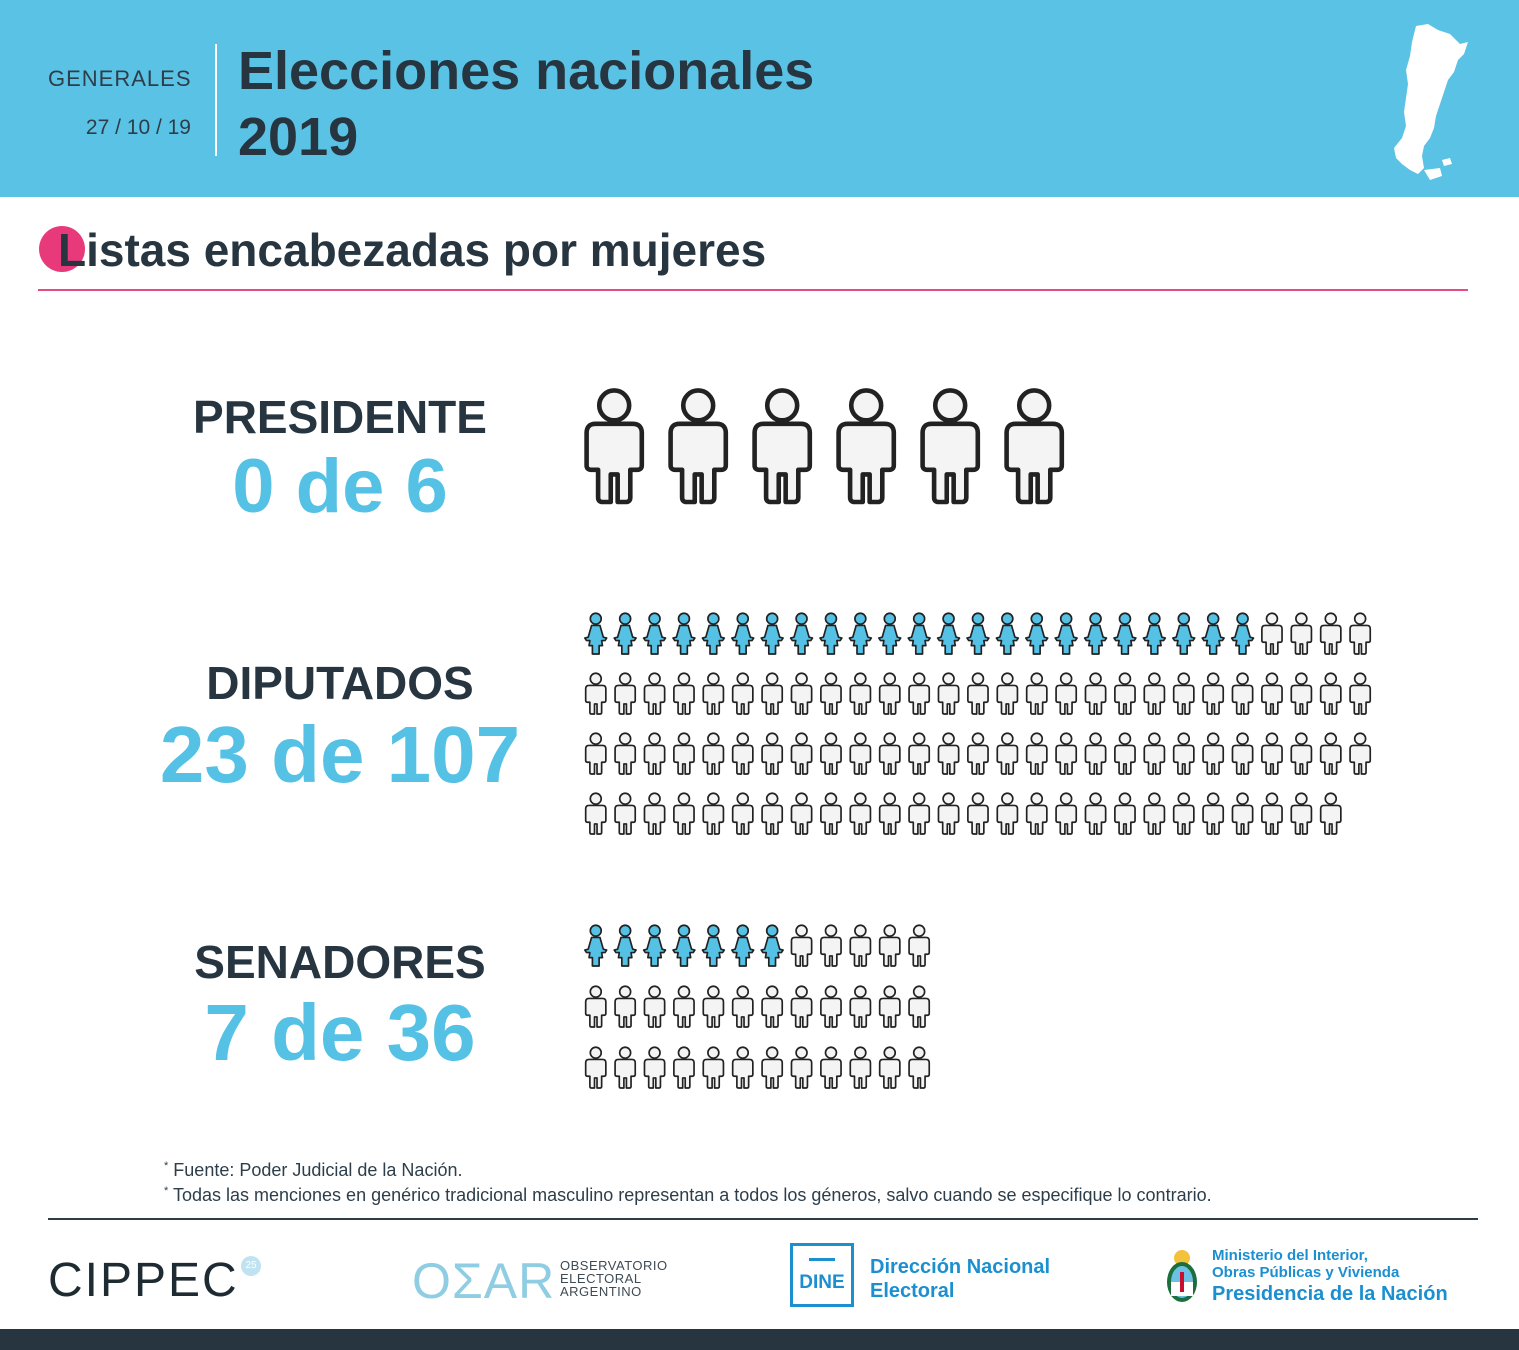 This screenshot has width=1519, height=1350. What do you see at coordinates (822, 1259) in the screenshot?
I see `dine-logo-bar` at bounding box center [822, 1259].